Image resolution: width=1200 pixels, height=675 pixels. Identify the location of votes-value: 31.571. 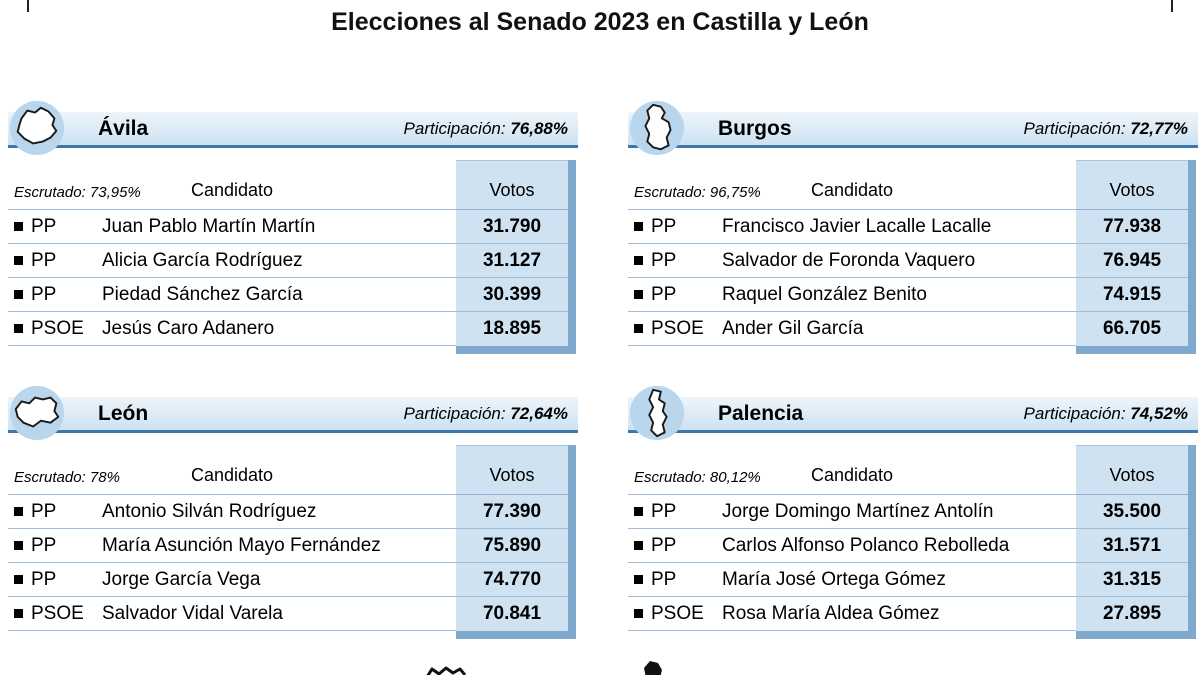
(1132, 546).